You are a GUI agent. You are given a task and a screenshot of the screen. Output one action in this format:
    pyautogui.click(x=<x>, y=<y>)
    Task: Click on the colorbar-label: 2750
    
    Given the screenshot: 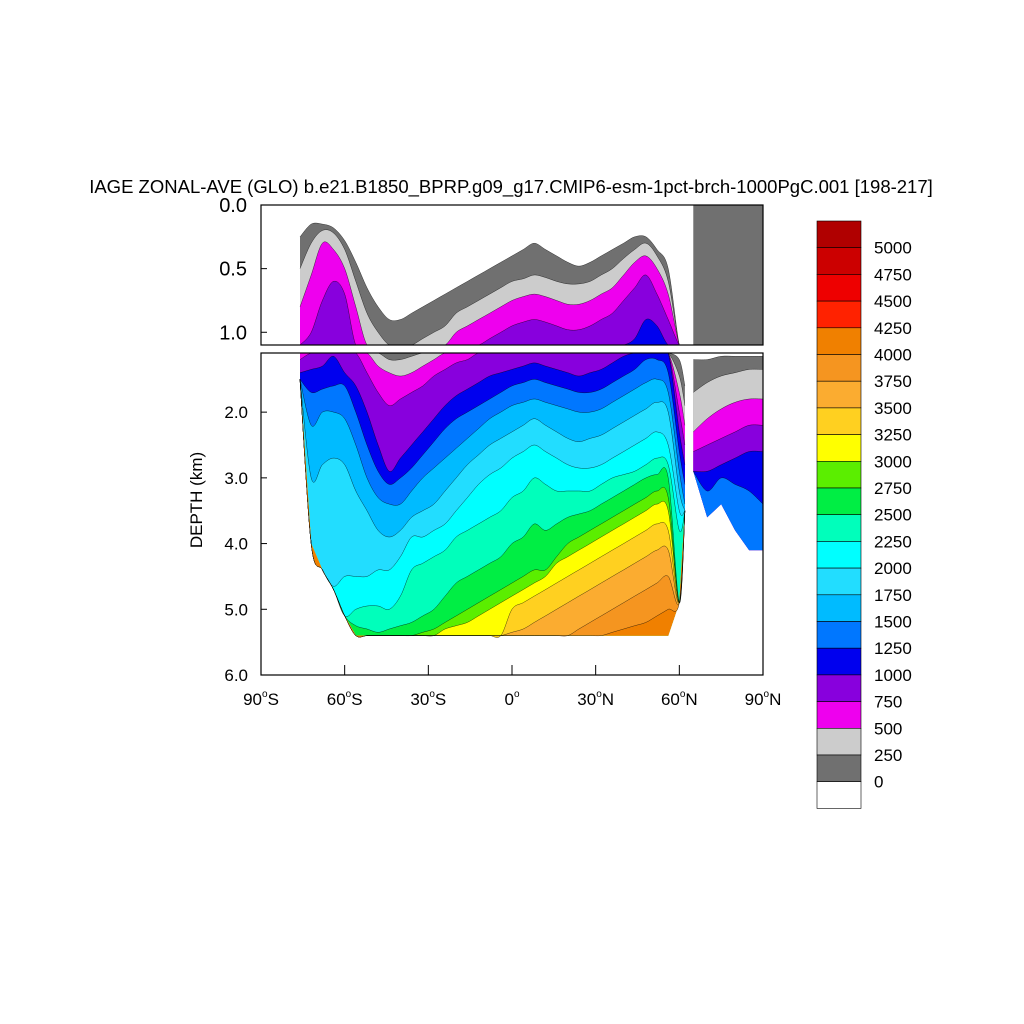 What is the action you would take?
    pyautogui.click(x=893, y=488)
    